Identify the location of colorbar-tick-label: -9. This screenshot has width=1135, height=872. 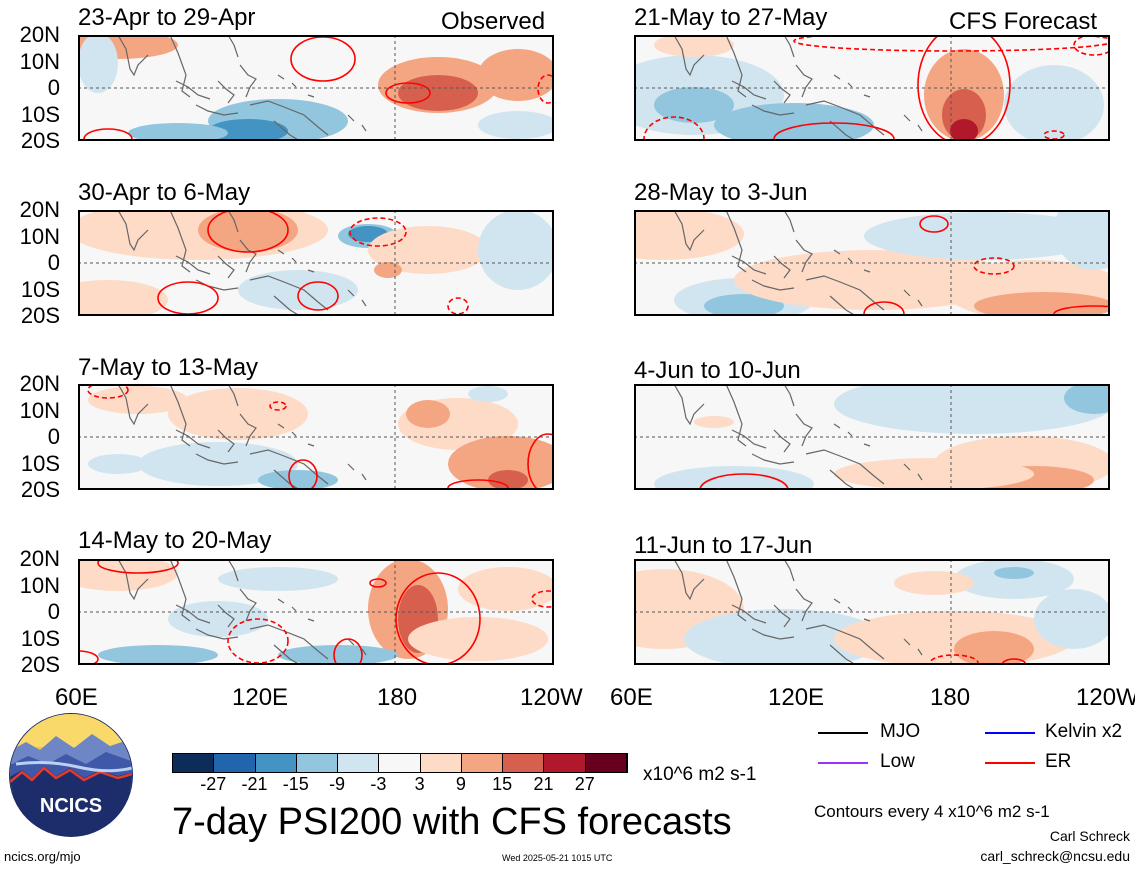
(337, 784).